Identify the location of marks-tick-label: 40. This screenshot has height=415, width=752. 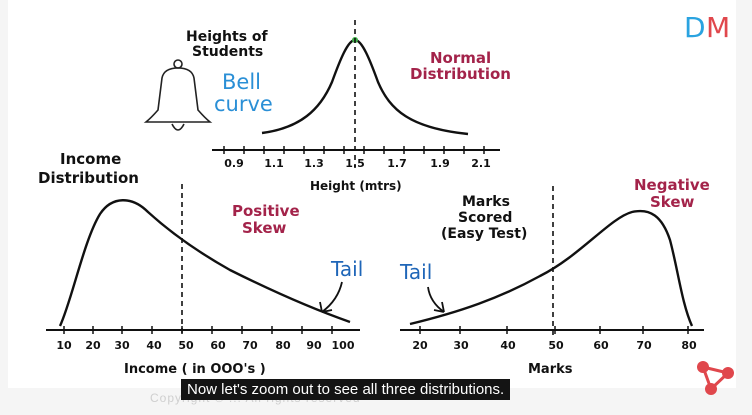
(508, 345).